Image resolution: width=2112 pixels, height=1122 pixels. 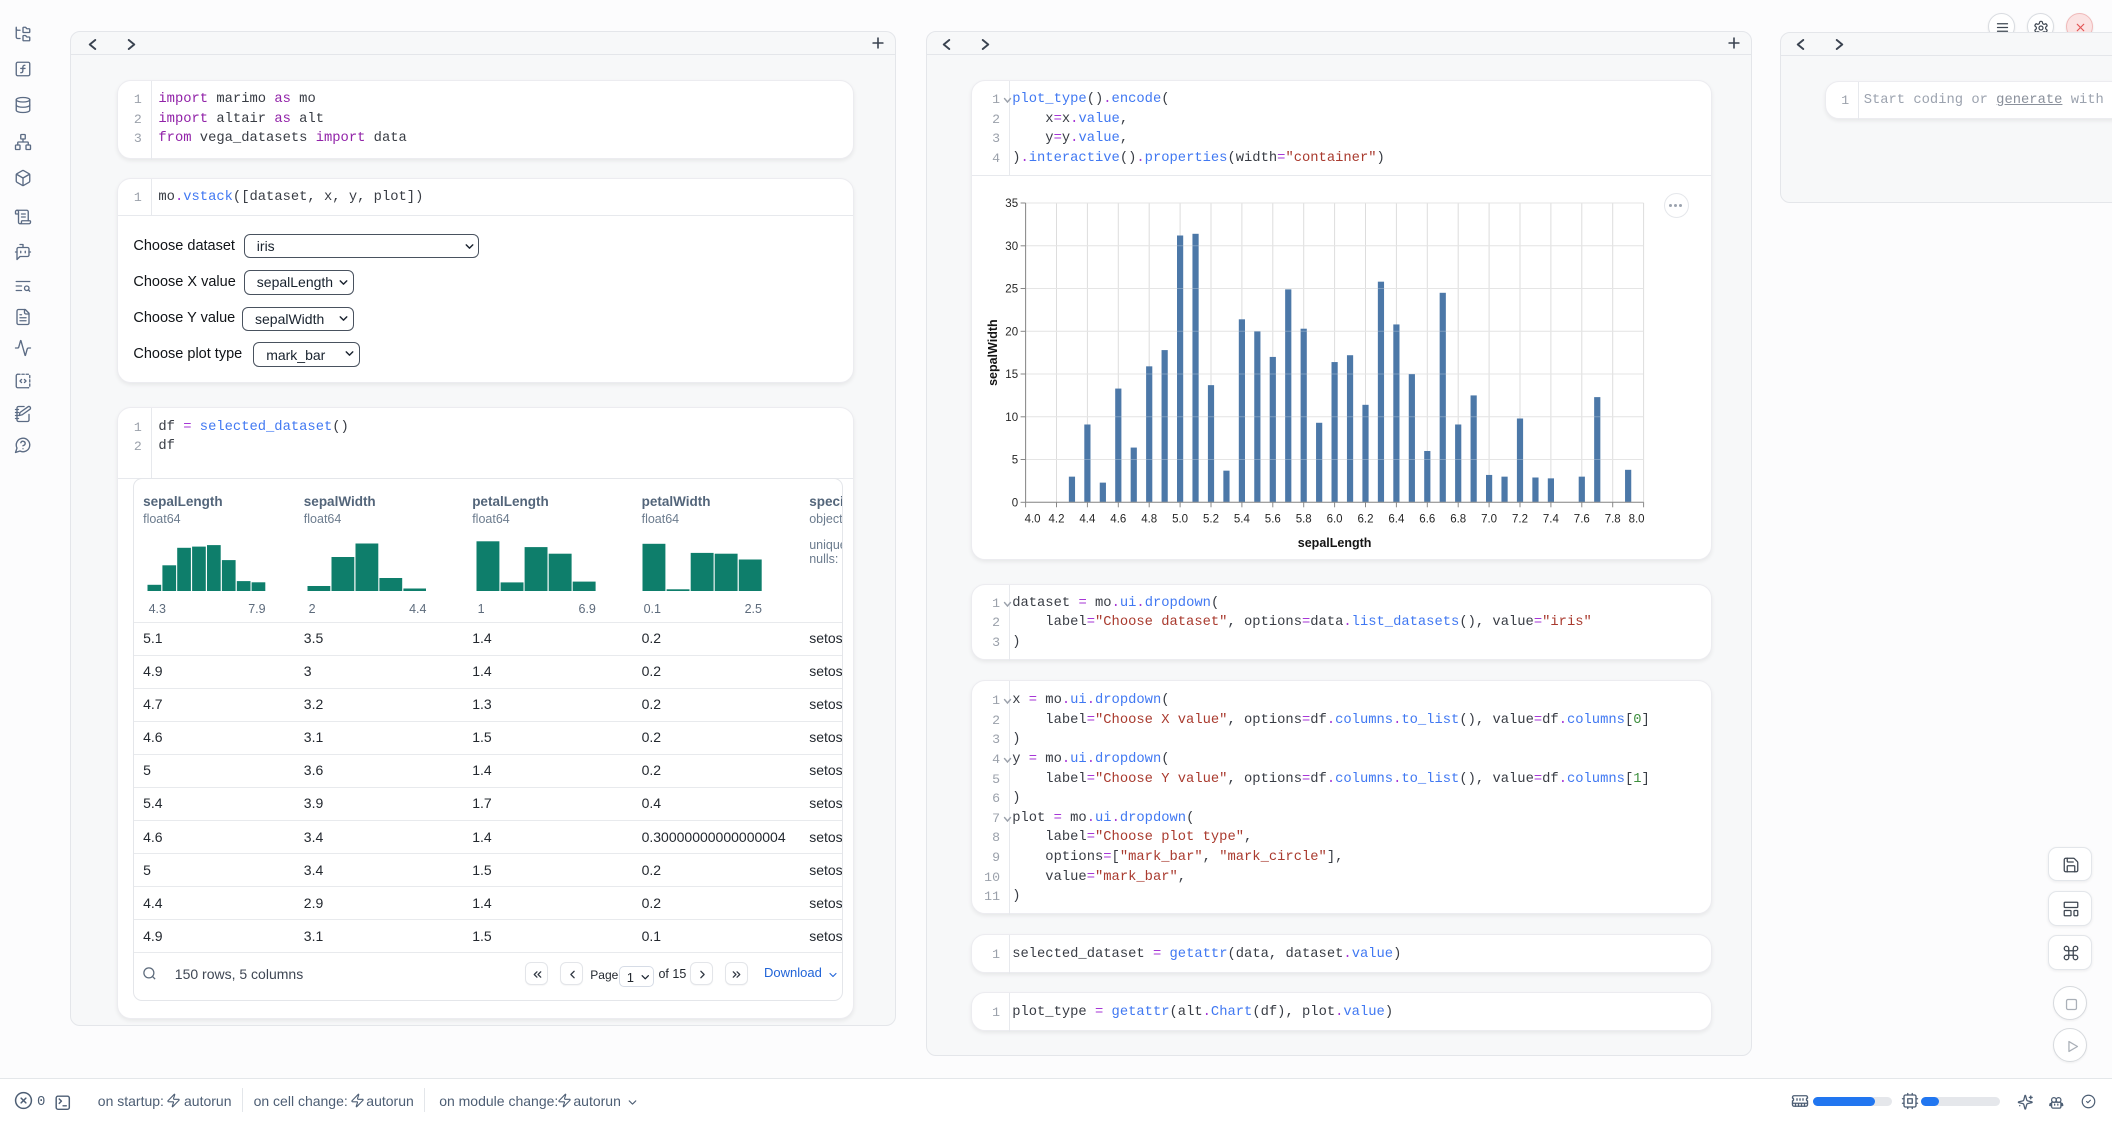 What do you see at coordinates (1520, 519) in the screenshot?
I see `svg-text: 7.2` at bounding box center [1520, 519].